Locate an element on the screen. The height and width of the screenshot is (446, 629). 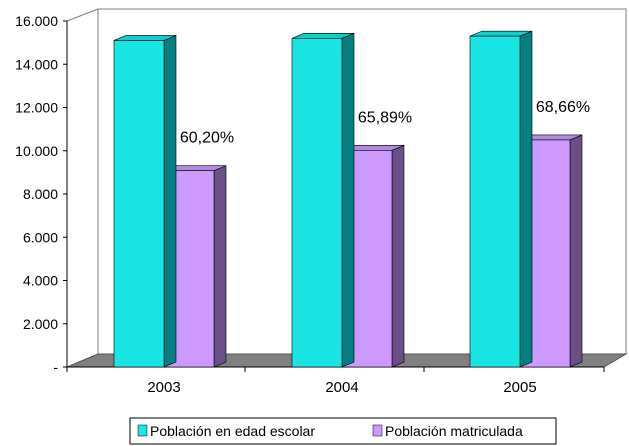
y-tick-label: 4.000 is located at coordinates (40, 281).